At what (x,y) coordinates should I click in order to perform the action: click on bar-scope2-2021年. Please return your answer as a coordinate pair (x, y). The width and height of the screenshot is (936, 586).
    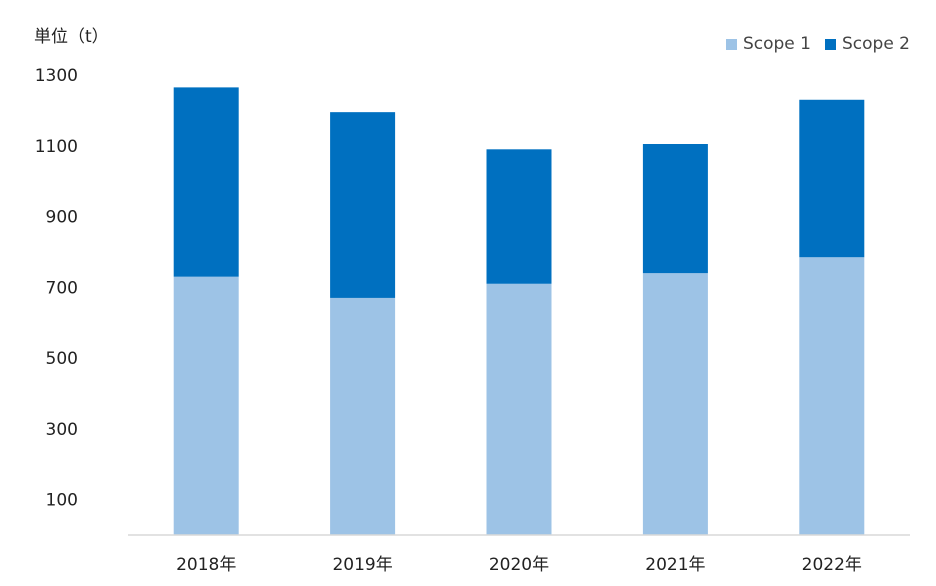
    Looking at the image, I should click on (675, 209).